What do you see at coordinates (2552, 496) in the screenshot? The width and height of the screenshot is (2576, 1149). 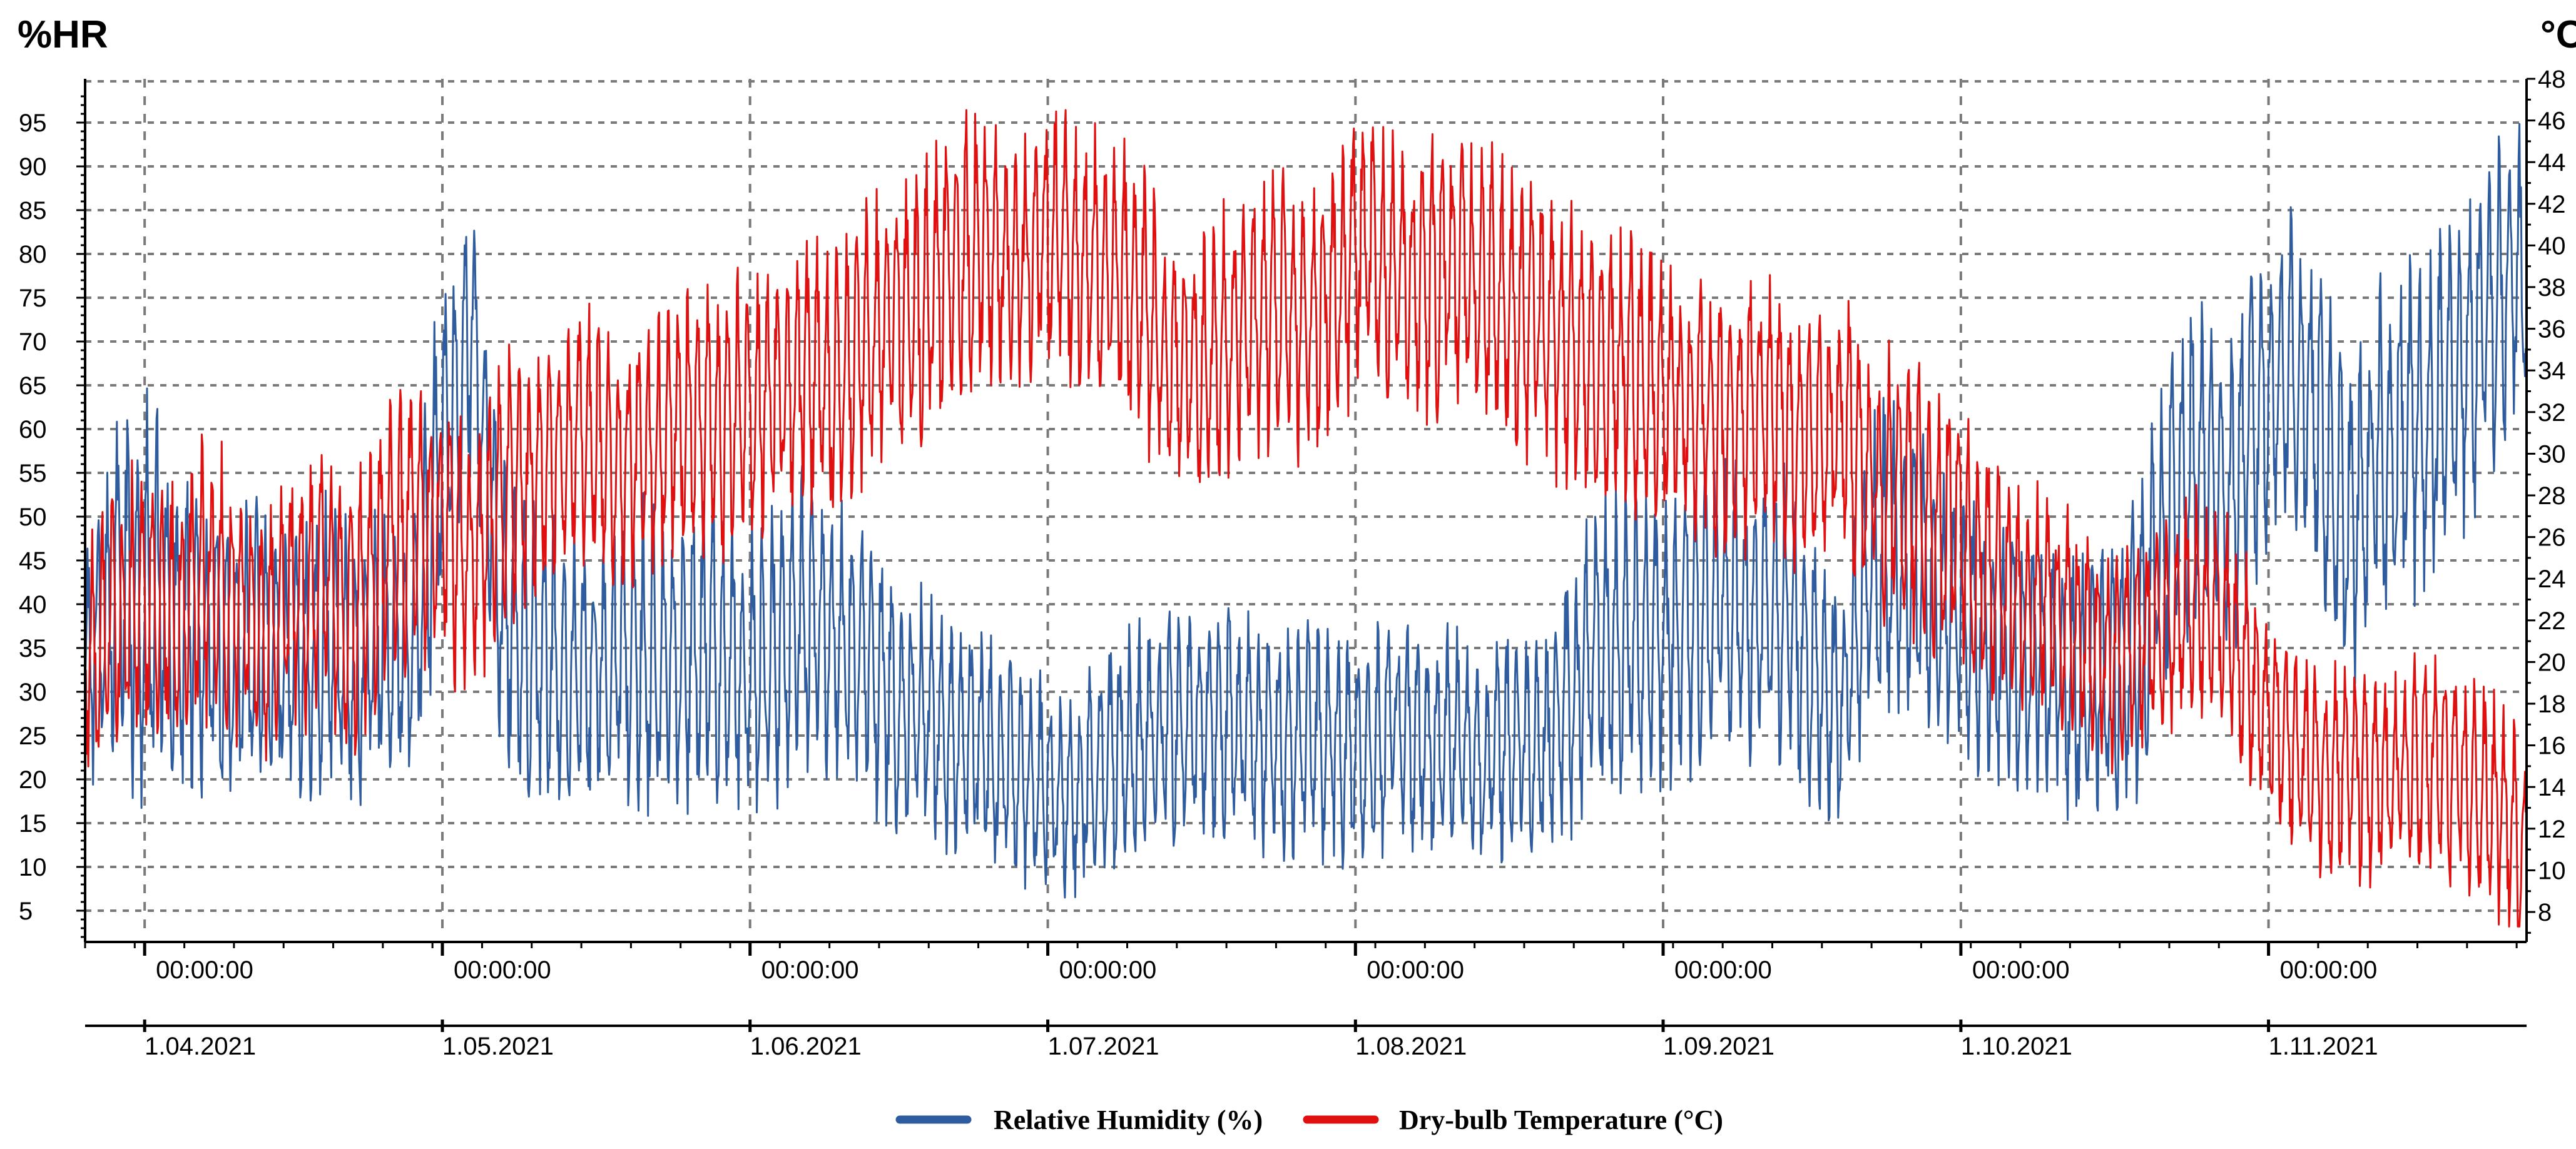 I see `right-axis-tick-label: 28` at bounding box center [2552, 496].